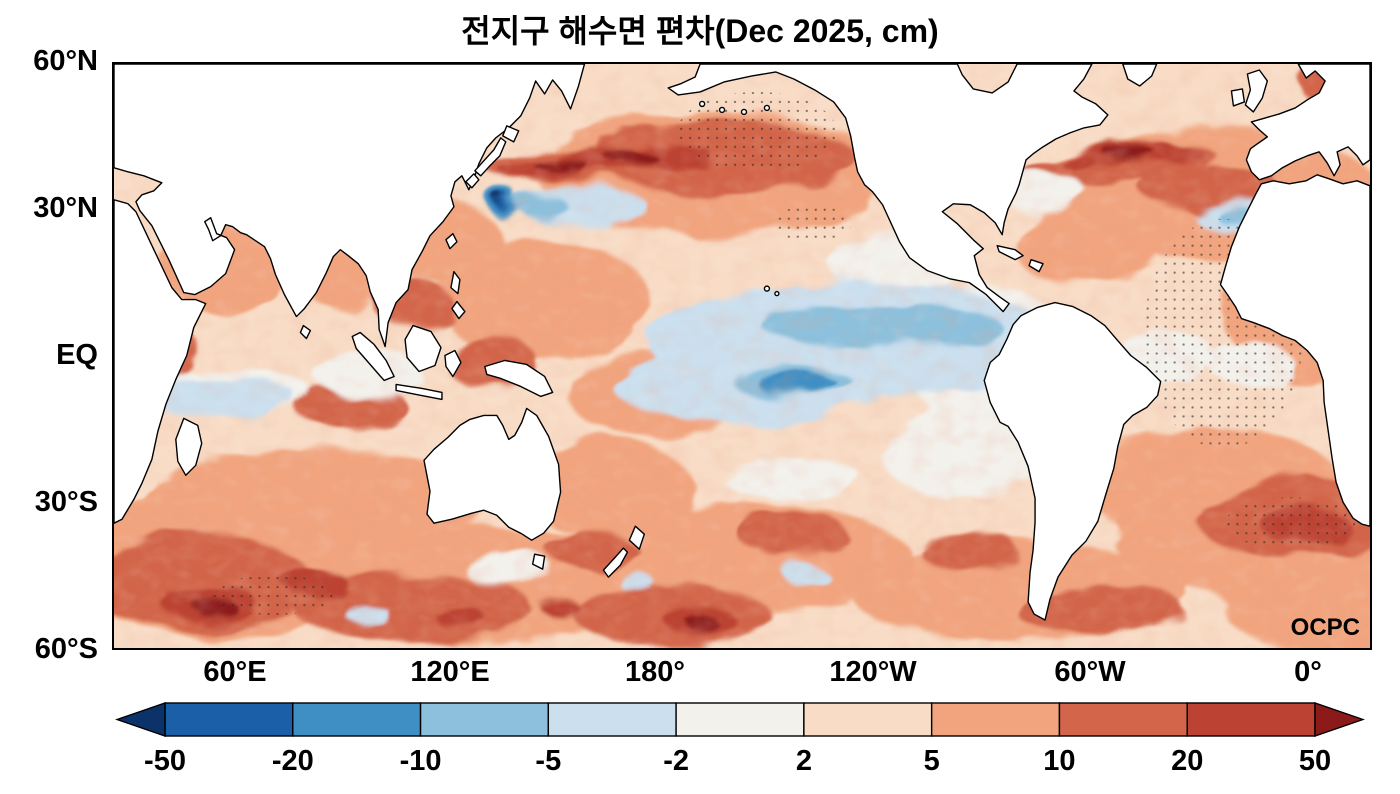 The image size is (1400, 794). Describe the element at coordinates (676, 761) in the screenshot. I see `colorbar-tick-label: -2` at that location.